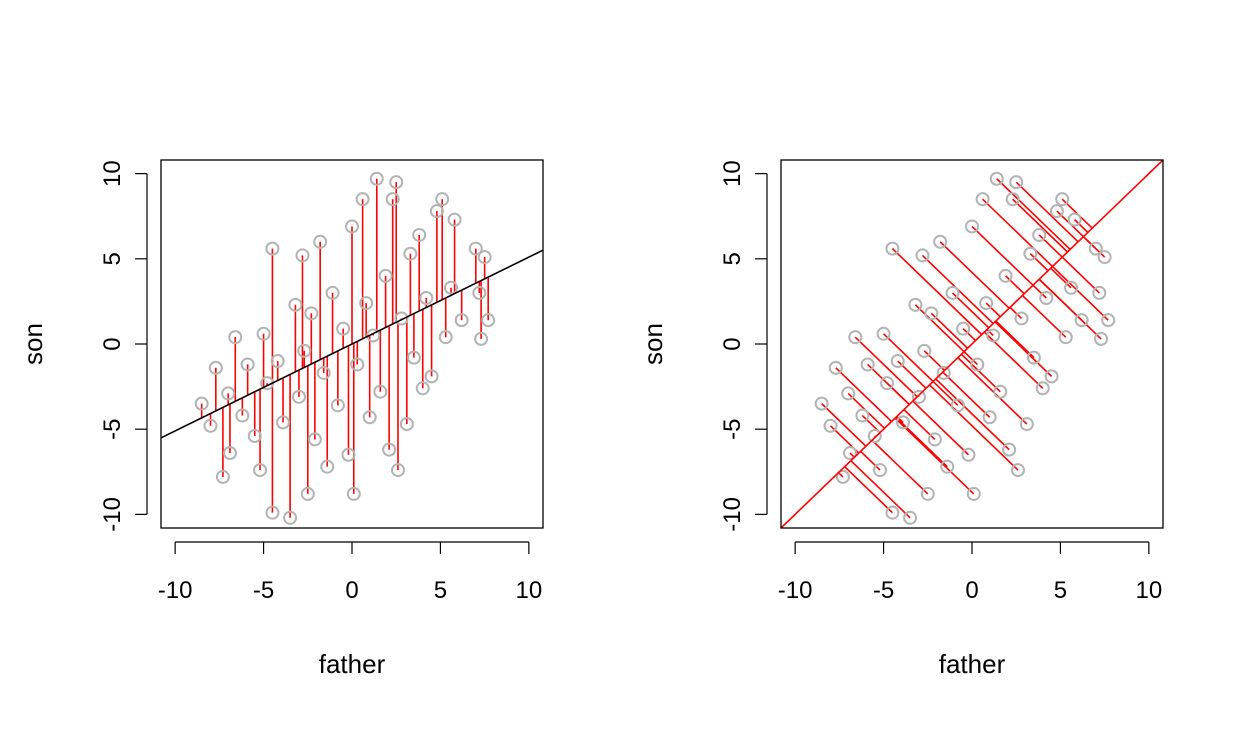 The image size is (1248, 729). Describe the element at coordinates (971, 590) in the screenshot. I see `right-x-tick-label: 0` at that location.